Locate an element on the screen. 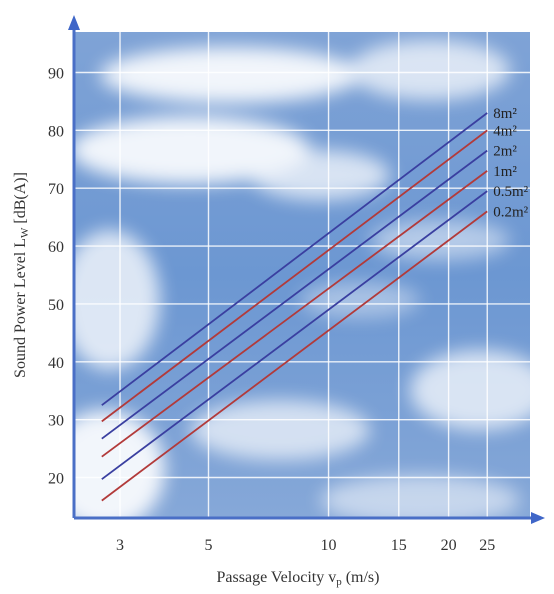  y-tick-label: 90 is located at coordinates (56, 74).